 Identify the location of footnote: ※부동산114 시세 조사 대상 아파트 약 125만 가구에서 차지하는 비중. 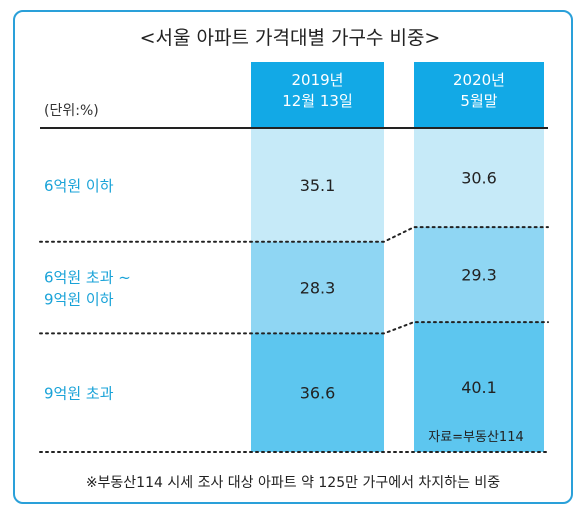
(293, 483).